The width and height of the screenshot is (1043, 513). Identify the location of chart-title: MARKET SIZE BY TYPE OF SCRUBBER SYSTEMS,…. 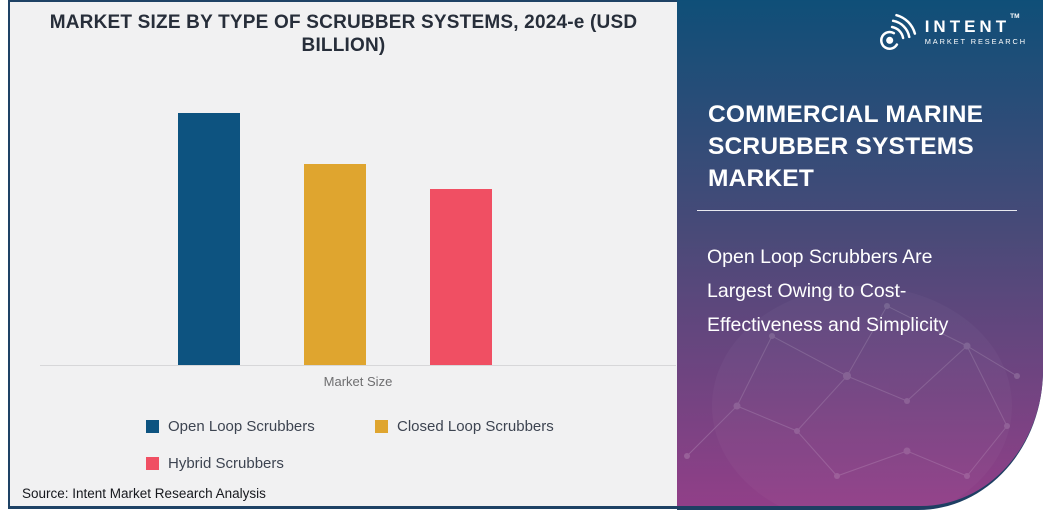
(343, 34).